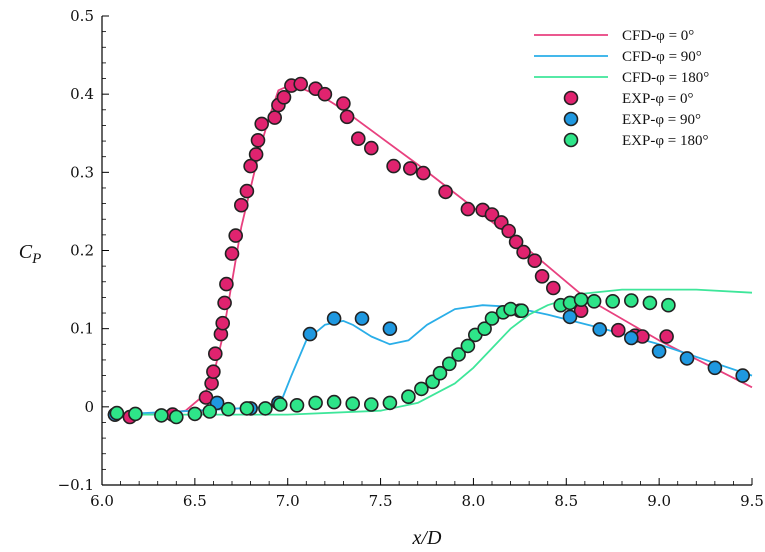  Describe the element at coordinates (662, 57) in the screenshot. I see `legend-label: CFD-φ = 90°` at that location.